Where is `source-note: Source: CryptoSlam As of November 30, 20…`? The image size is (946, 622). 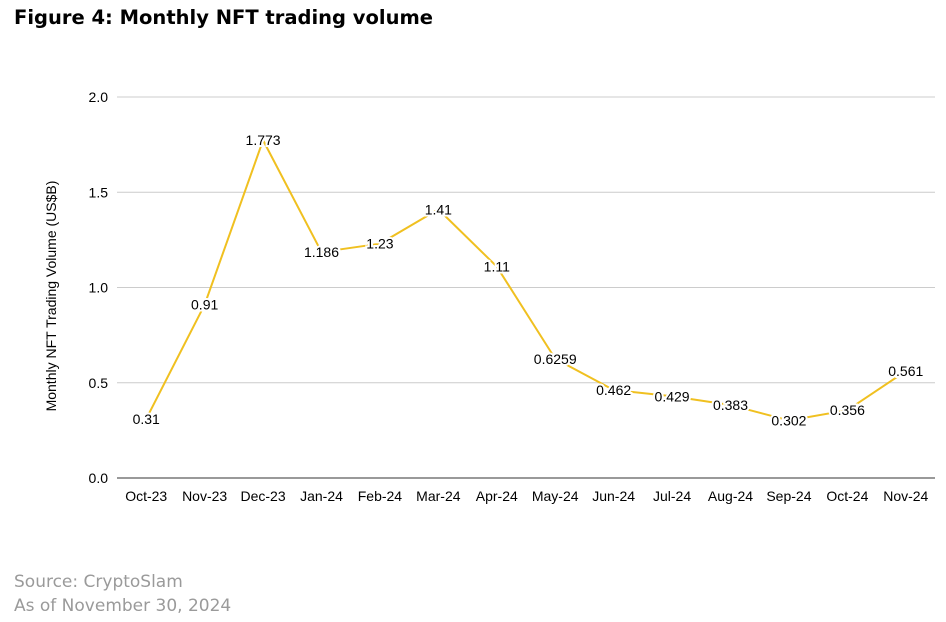
source-note: Source: CryptoSlam As of November 30, 20… is located at coordinates (122, 594).